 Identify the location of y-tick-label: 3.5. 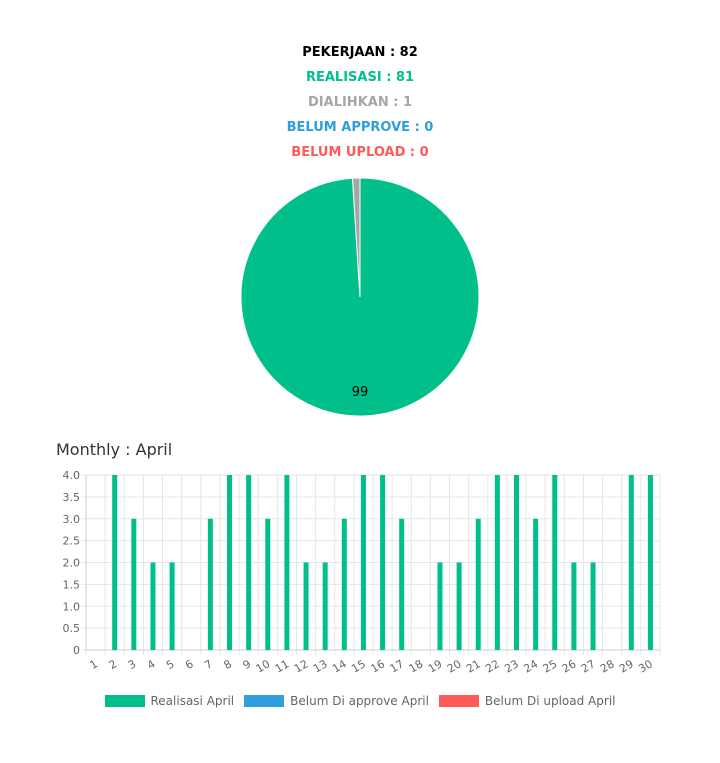
(72, 497).